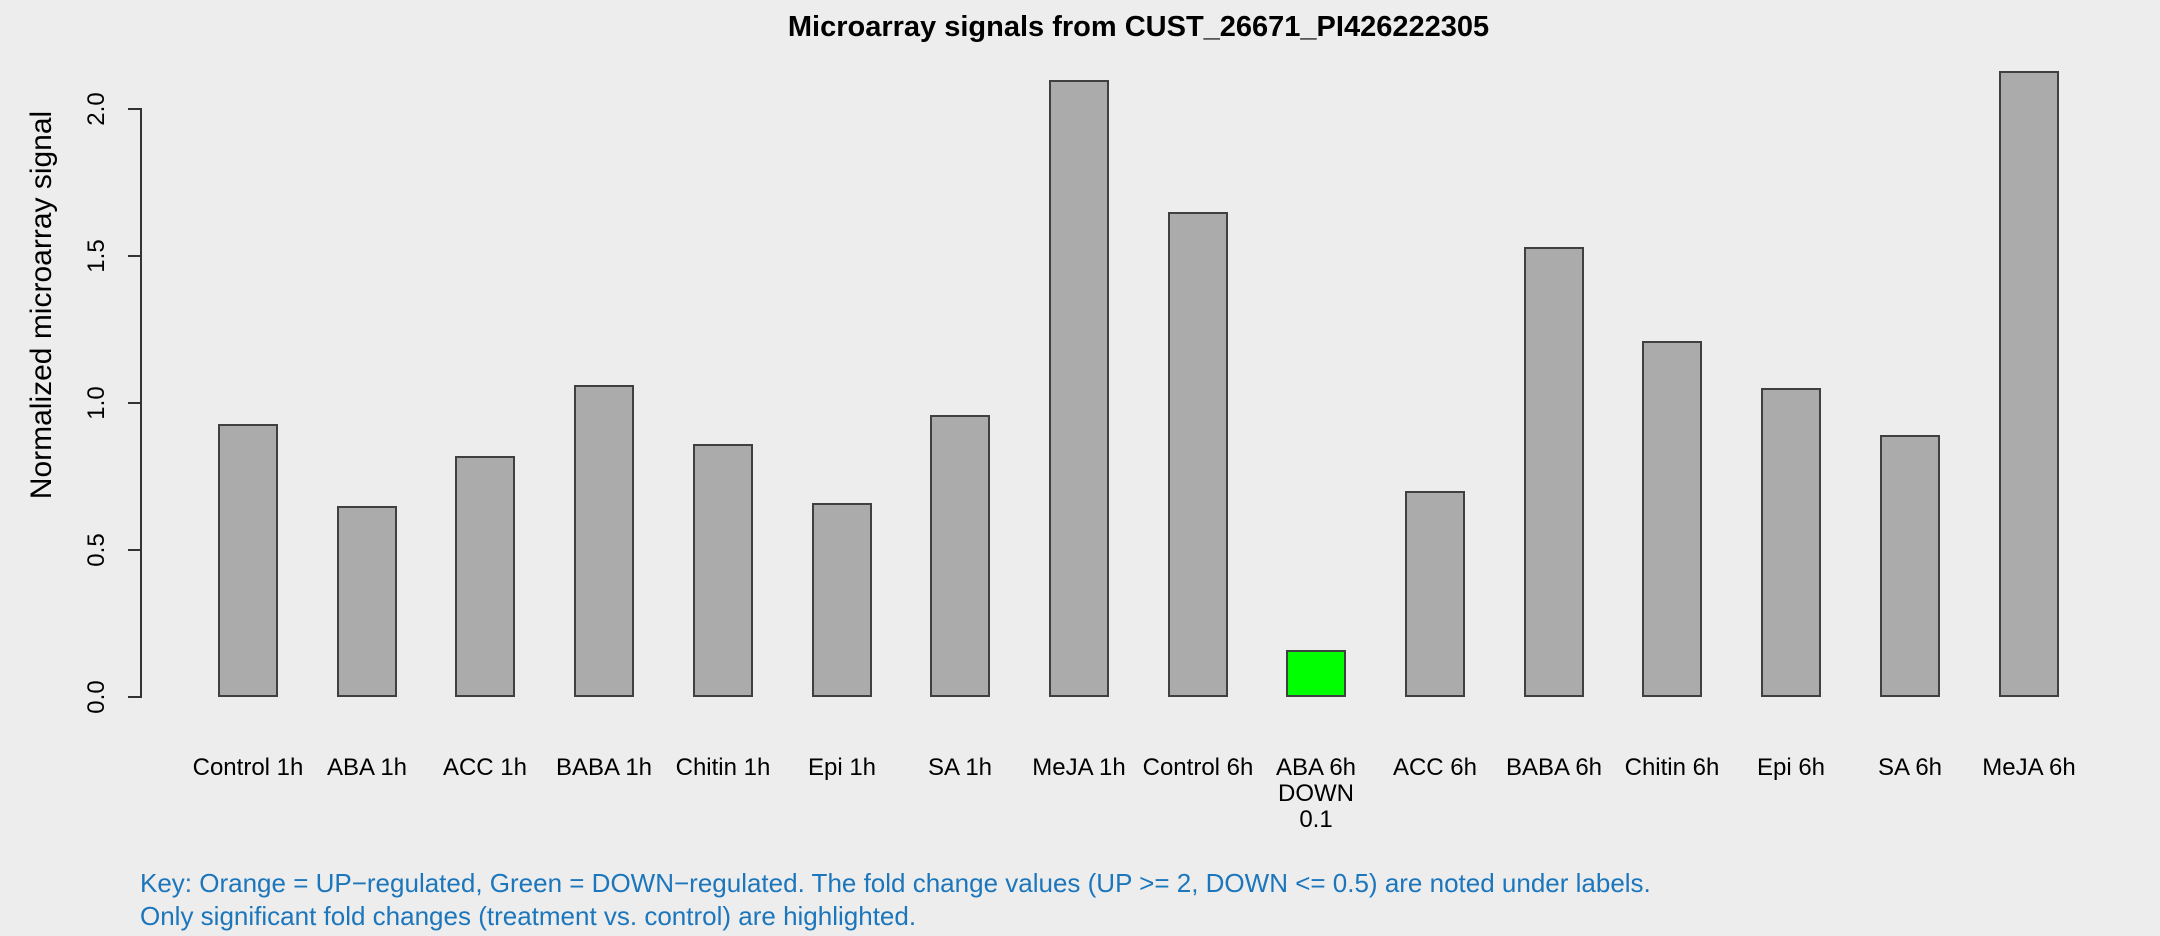 This screenshot has width=2160, height=936. Describe the element at coordinates (96, 403) in the screenshot. I see `y-tick-label: 1.0` at that location.